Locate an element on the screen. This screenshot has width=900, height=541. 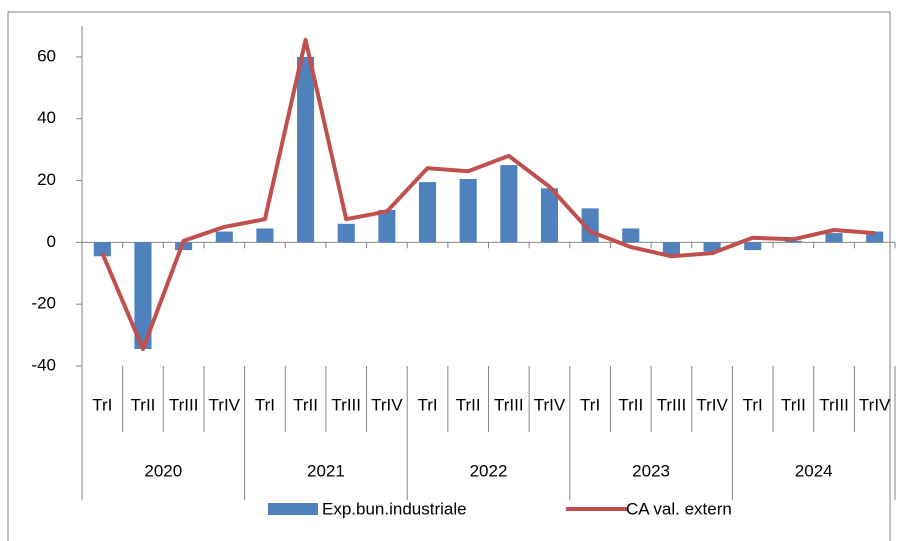
y-tick-label: 0 is located at coordinates (51, 241).